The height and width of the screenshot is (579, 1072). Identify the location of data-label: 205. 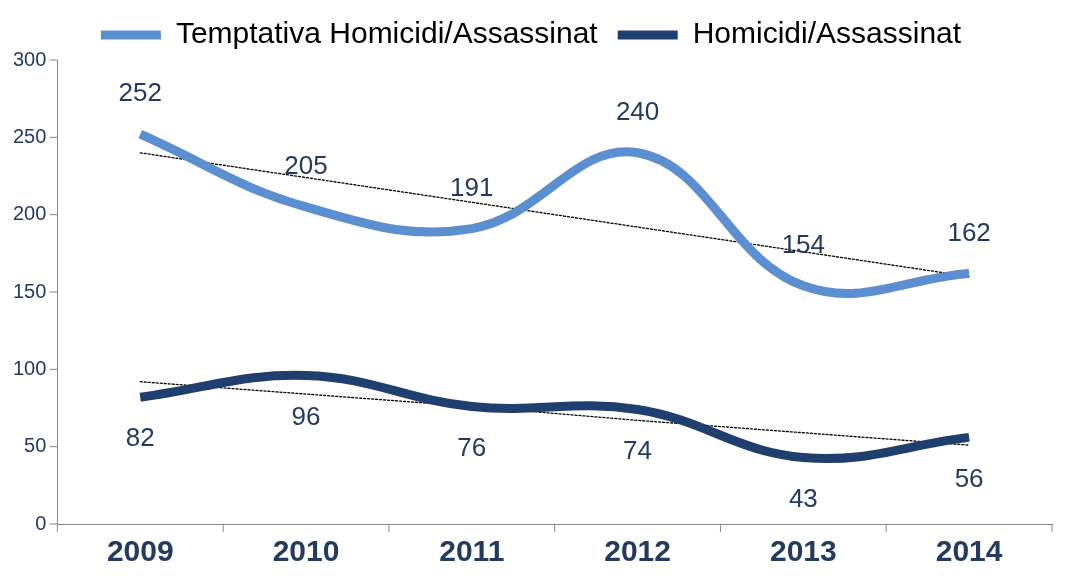
(306, 165).